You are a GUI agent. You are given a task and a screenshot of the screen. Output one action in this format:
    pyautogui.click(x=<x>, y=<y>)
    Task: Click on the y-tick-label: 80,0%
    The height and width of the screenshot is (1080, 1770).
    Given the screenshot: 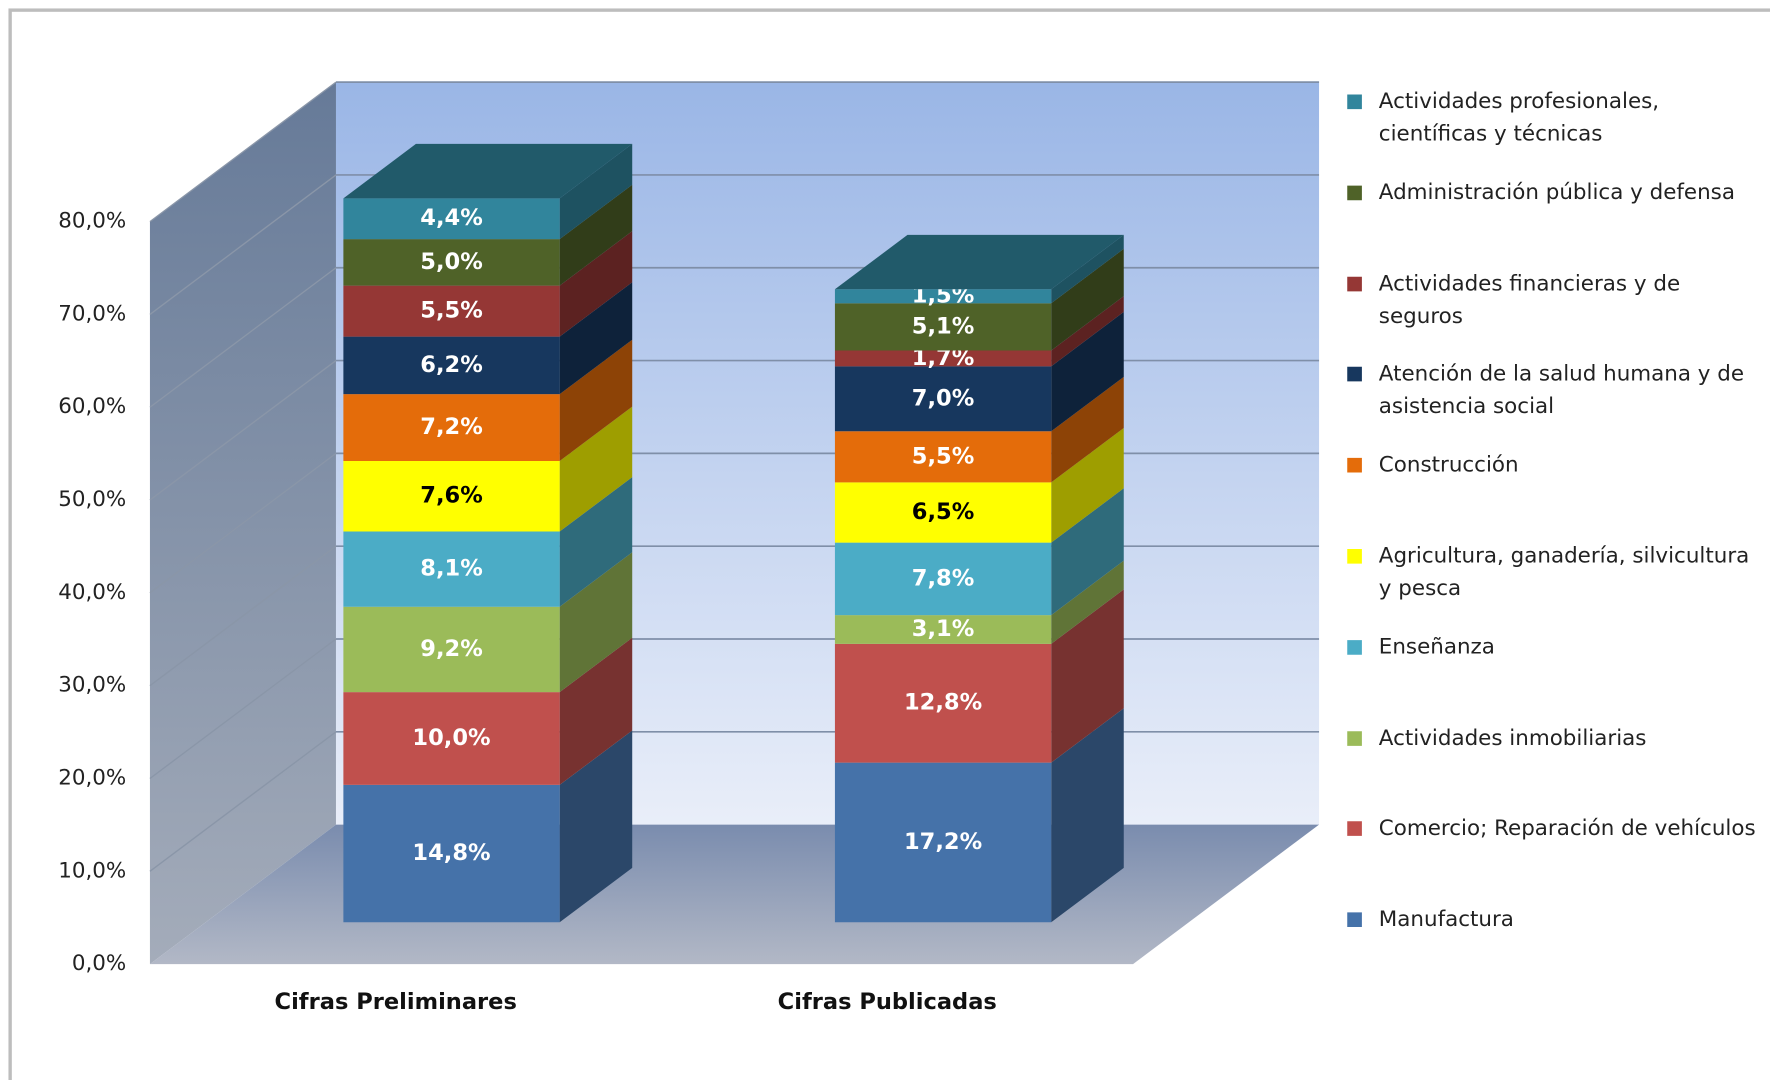 What is the action you would take?
    pyautogui.click(x=92, y=221)
    